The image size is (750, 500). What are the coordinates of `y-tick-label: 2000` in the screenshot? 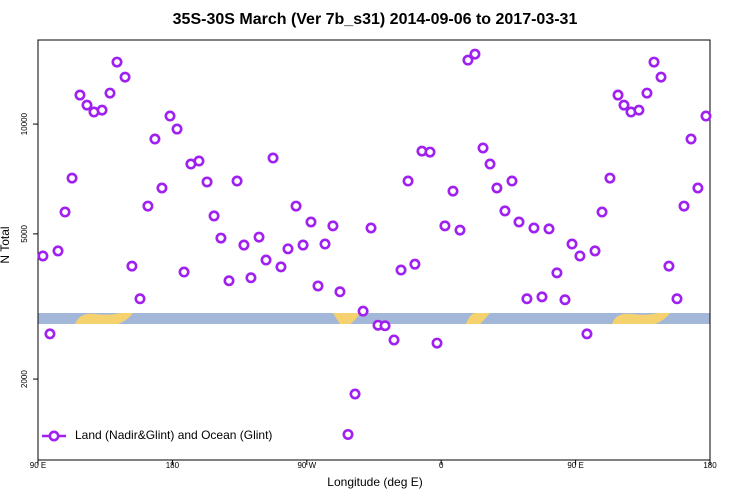 It's located at (24, 379).